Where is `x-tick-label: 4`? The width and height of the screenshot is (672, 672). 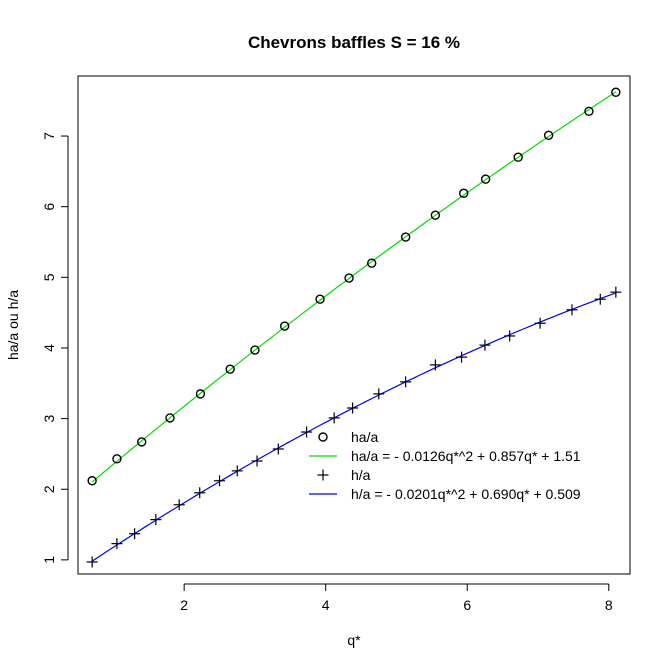 x-tick-label: 4 is located at coordinates (326, 605).